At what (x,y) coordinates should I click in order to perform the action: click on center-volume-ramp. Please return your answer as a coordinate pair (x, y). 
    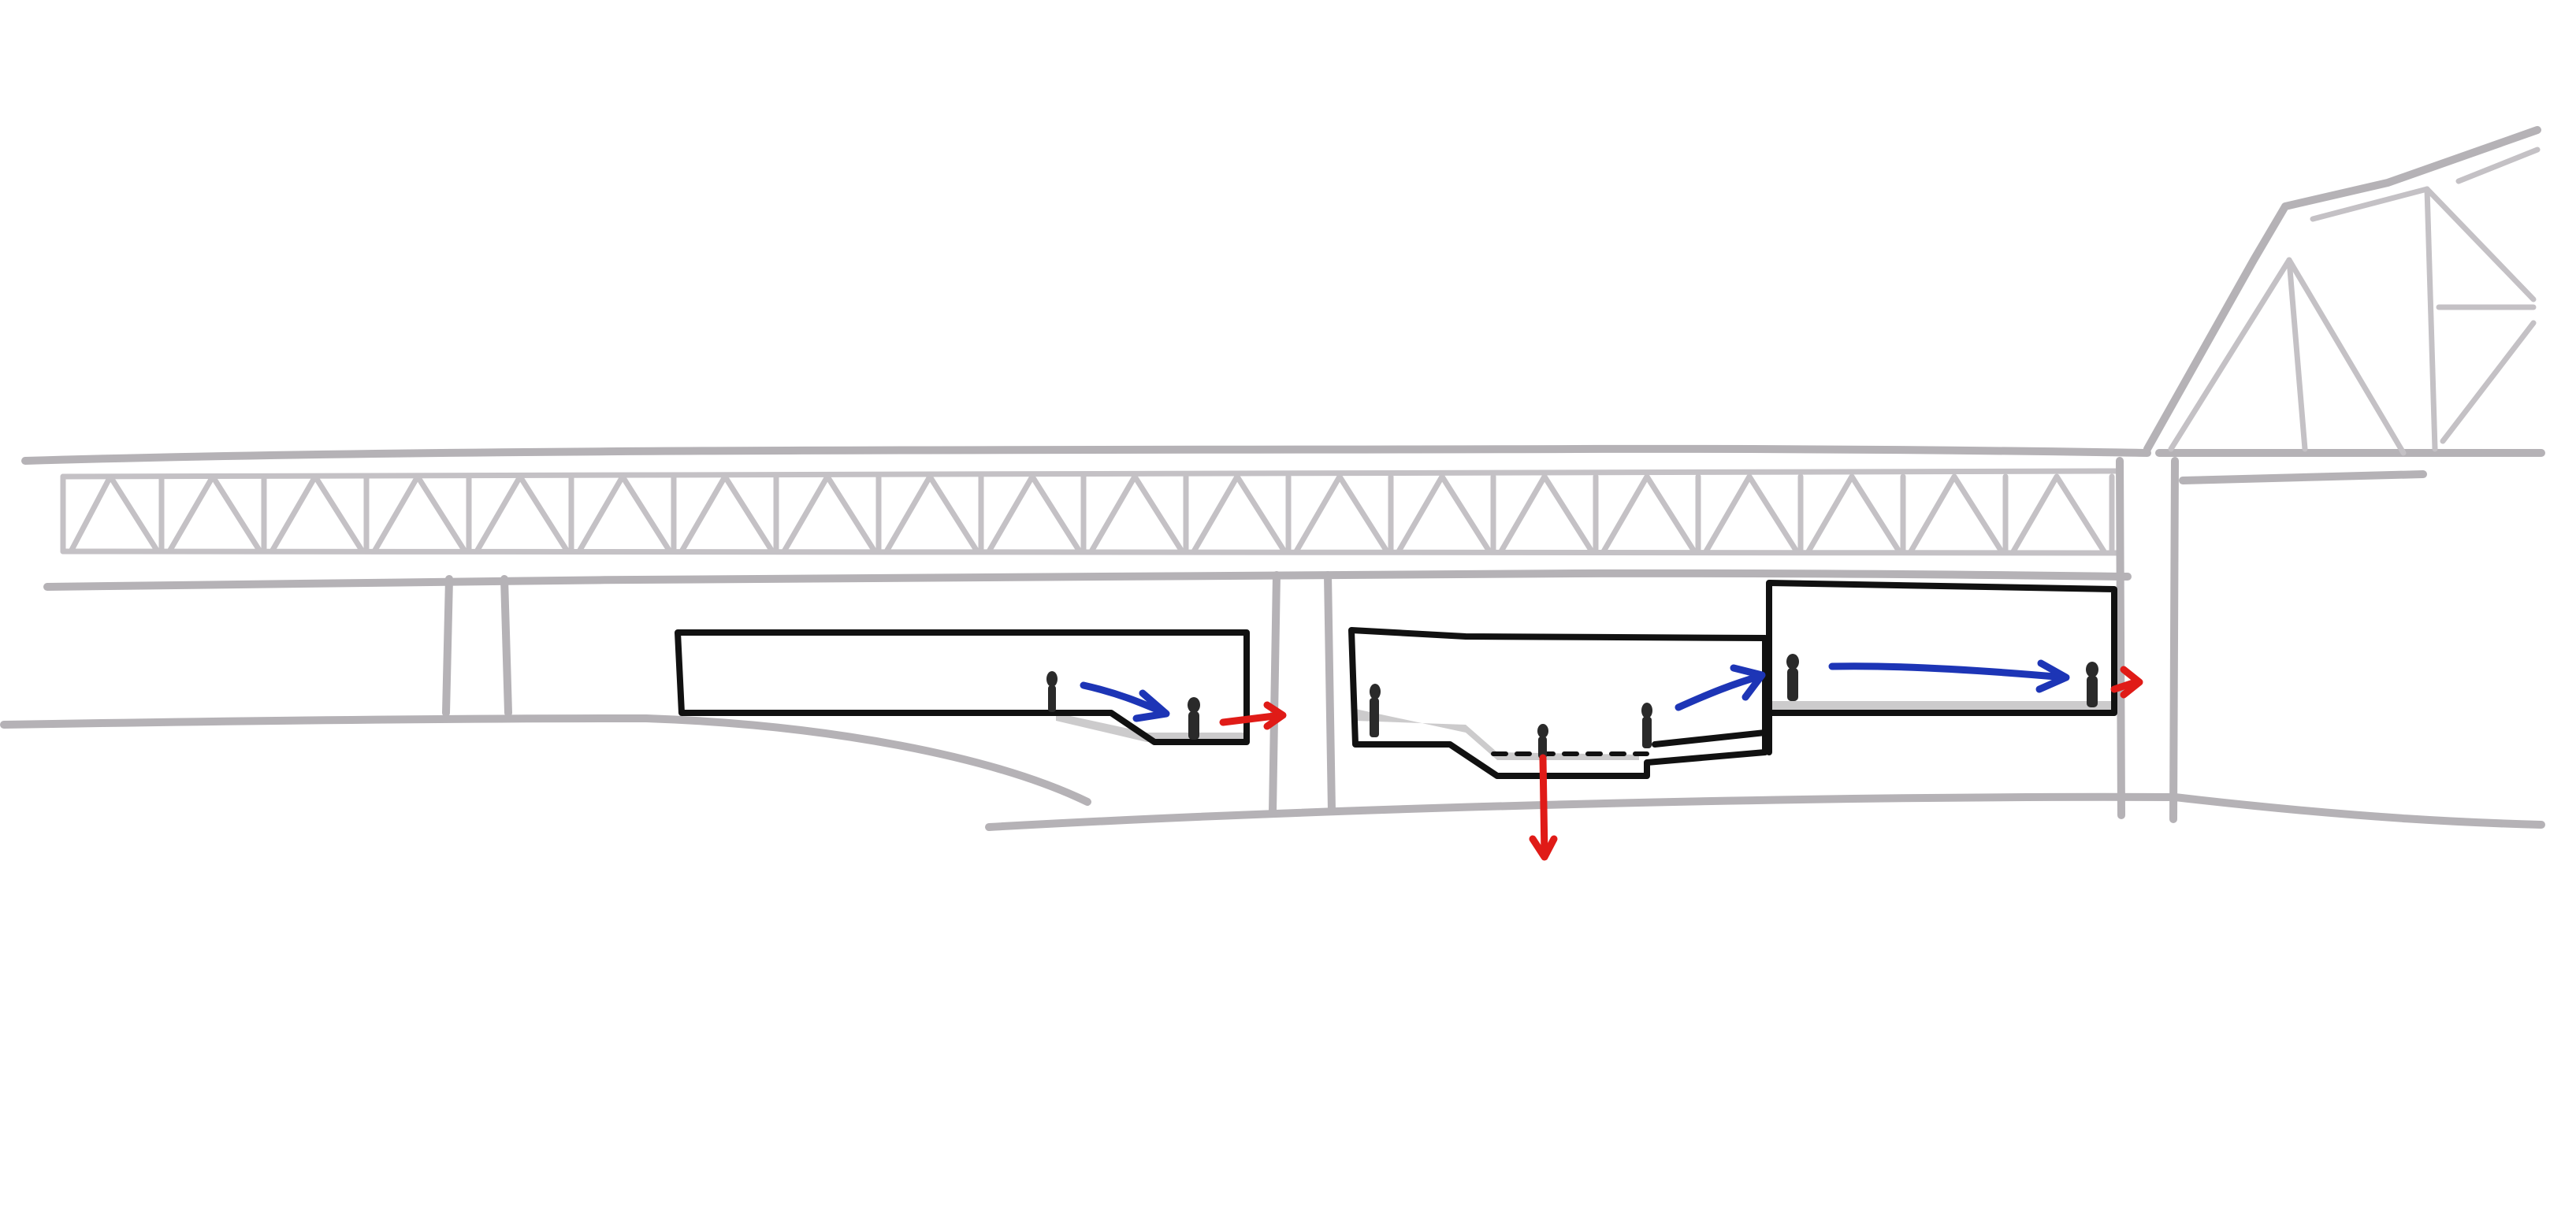
    Looking at the image, I should click on (1710, 738).